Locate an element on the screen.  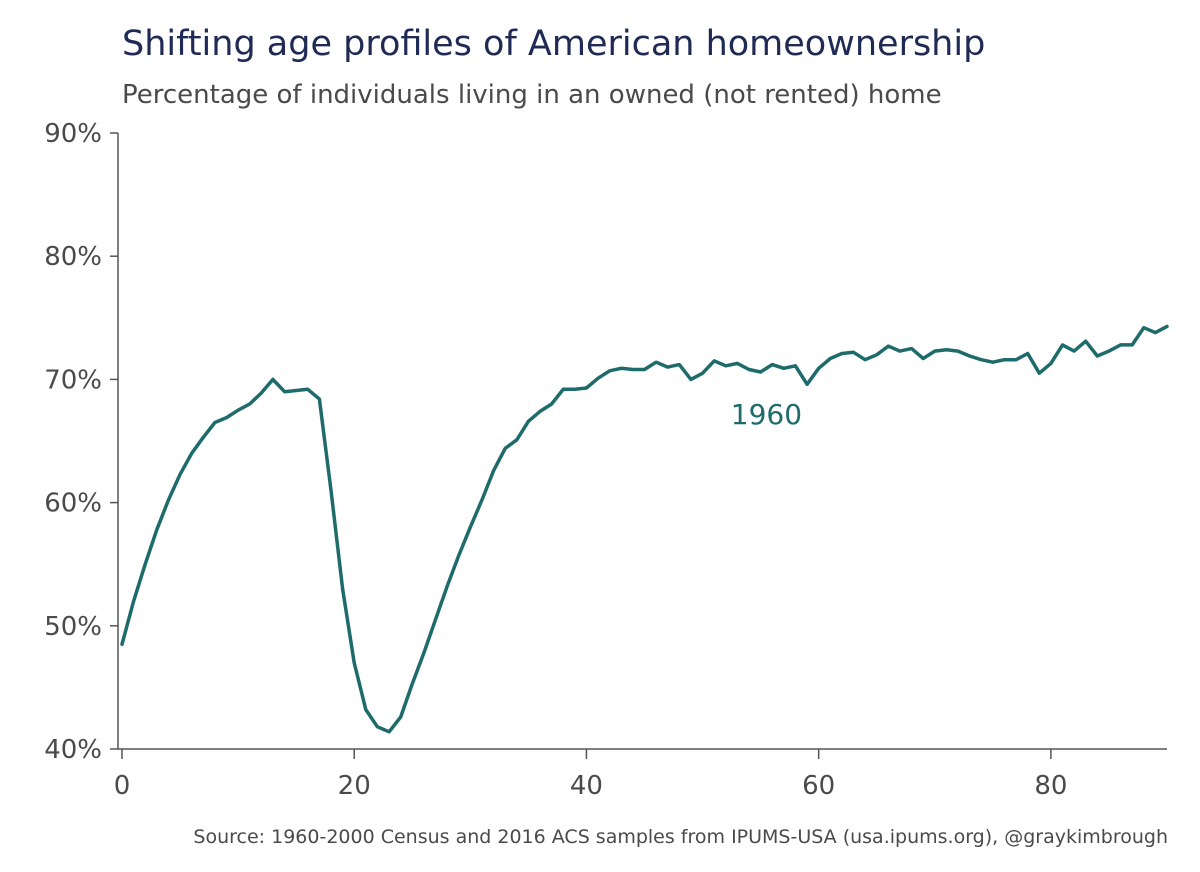
x-tick-label: 80 is located at coordinates (1050, 786).